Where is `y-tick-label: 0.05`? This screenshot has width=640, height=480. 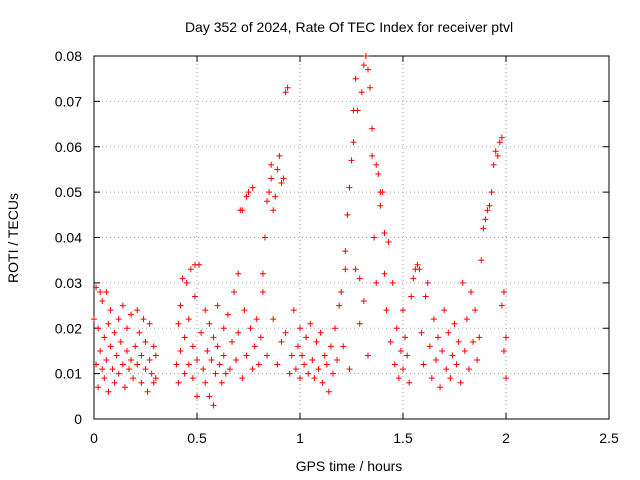 y-tick-label: 0.05 is located at coordinates (68, 192).